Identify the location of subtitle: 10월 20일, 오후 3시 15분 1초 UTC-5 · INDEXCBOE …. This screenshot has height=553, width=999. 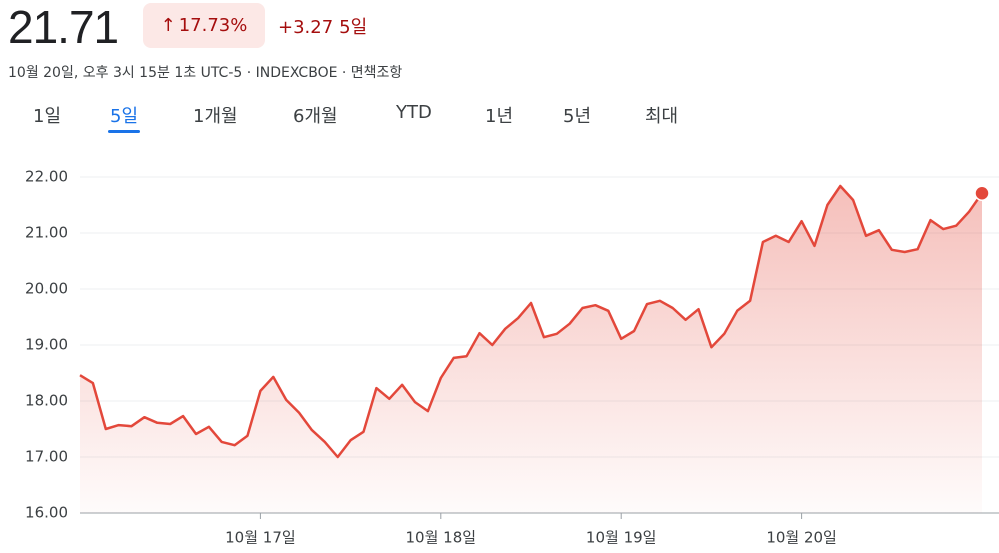
(205, 73).